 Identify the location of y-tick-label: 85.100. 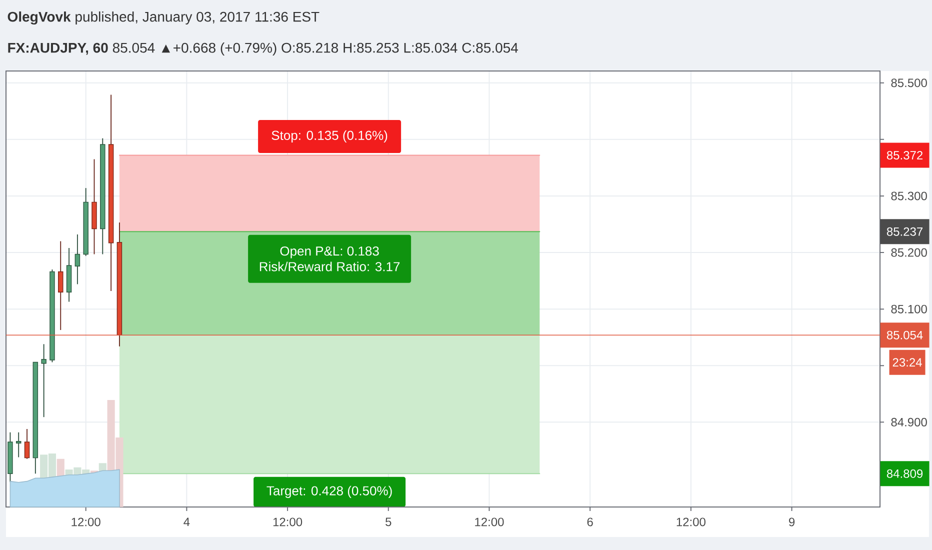
(909, 309).